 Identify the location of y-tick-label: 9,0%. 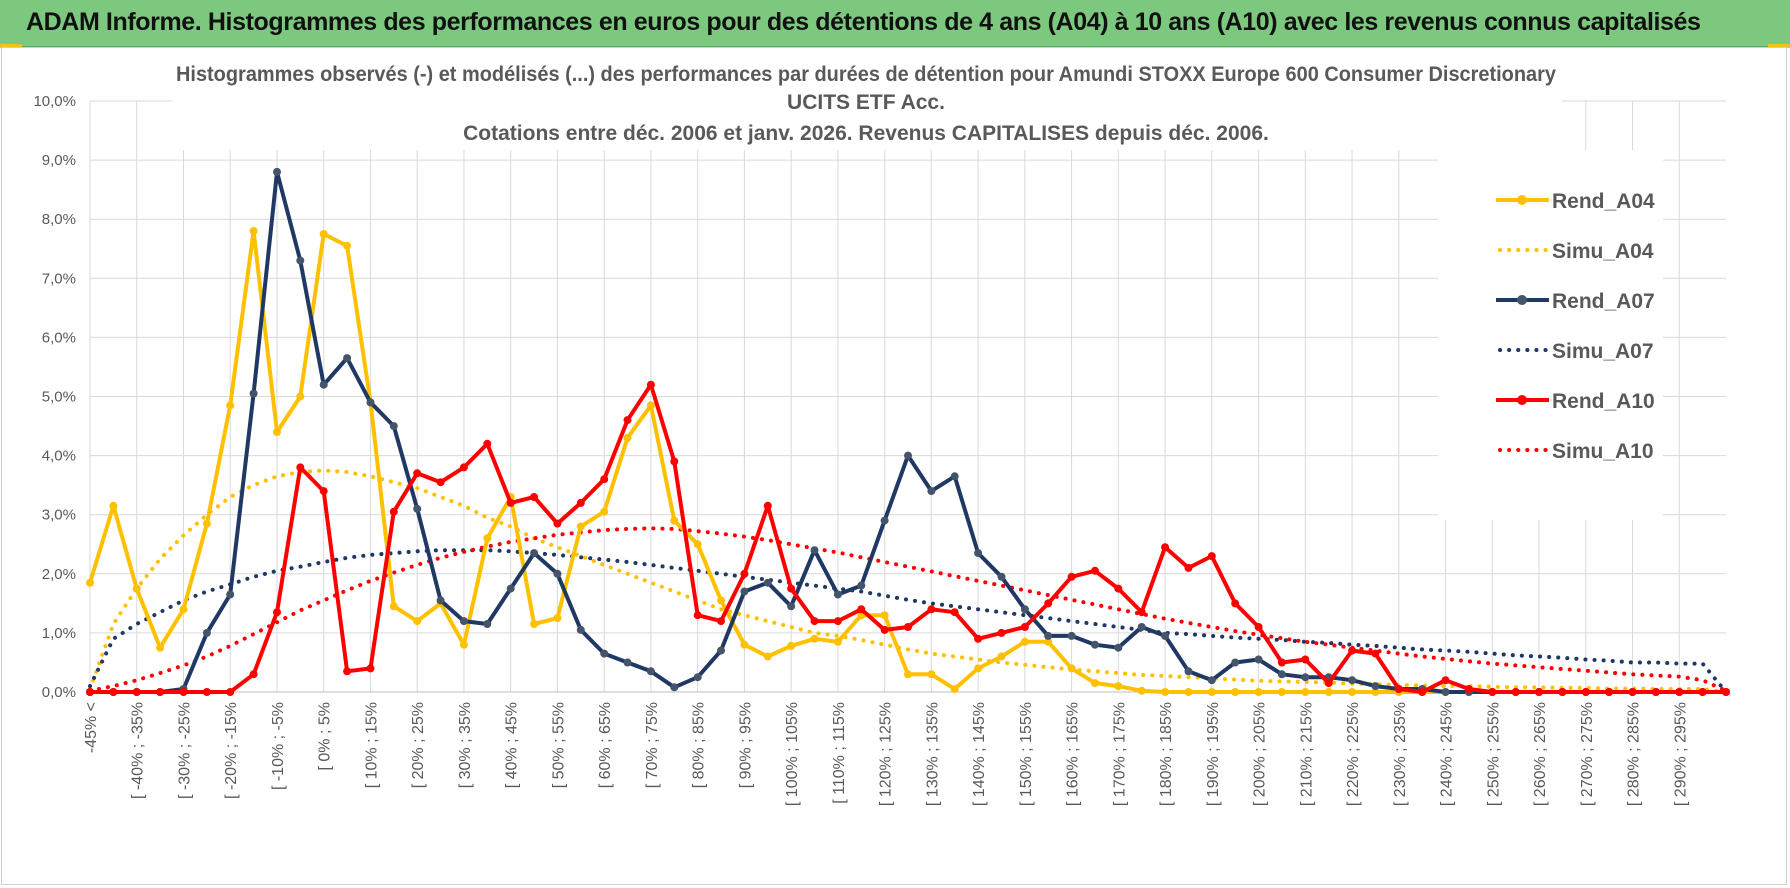
(59, 160).